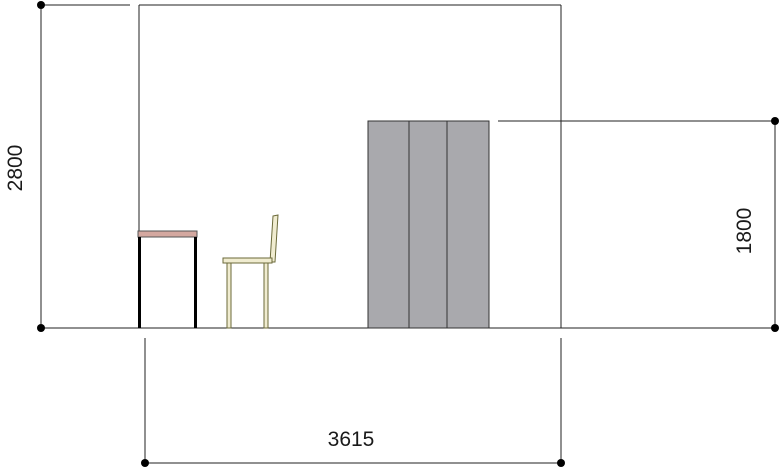 The image size is (783, 470). I want to click on chair, so click(250, 271).